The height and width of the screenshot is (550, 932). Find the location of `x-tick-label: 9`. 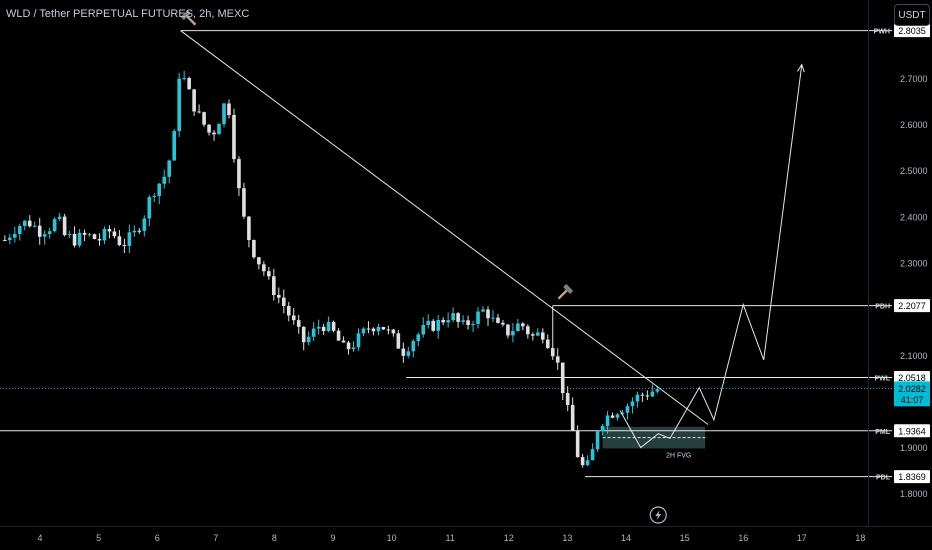

x-tick-label: 9 is located at coordinates (332, 538).